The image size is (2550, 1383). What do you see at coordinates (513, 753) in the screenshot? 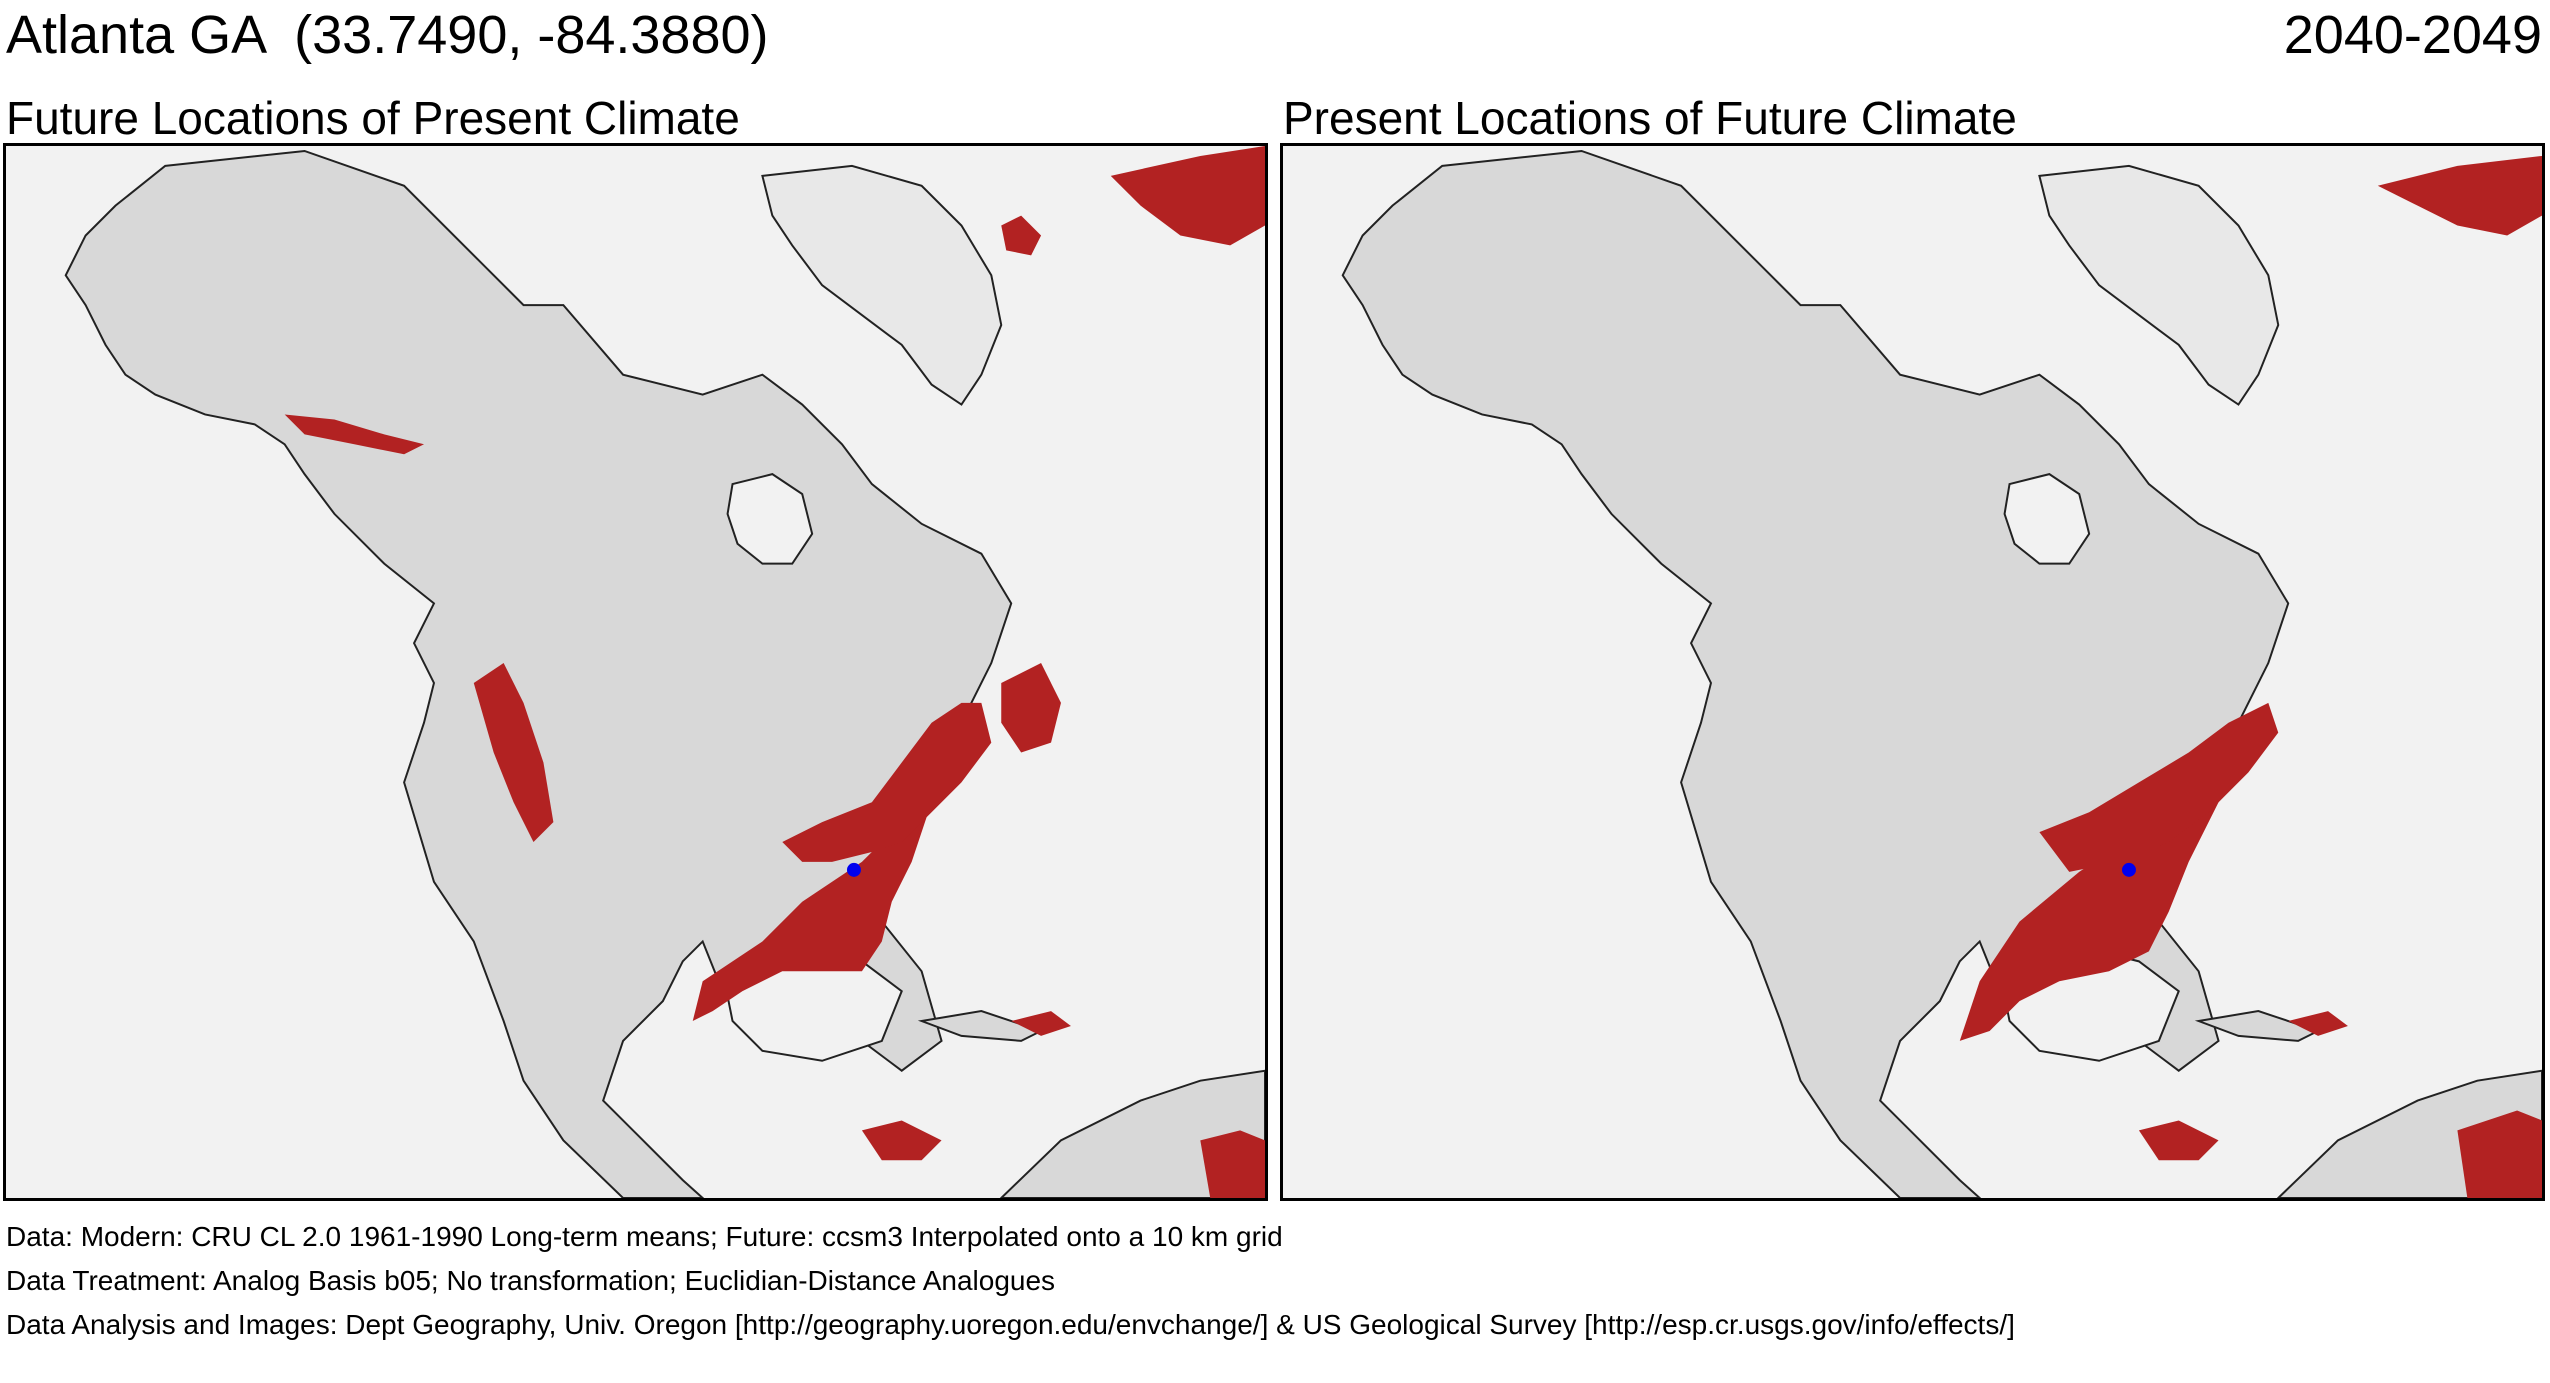
I see `analog-pacific-northwest` at bounding box center [513, 753].